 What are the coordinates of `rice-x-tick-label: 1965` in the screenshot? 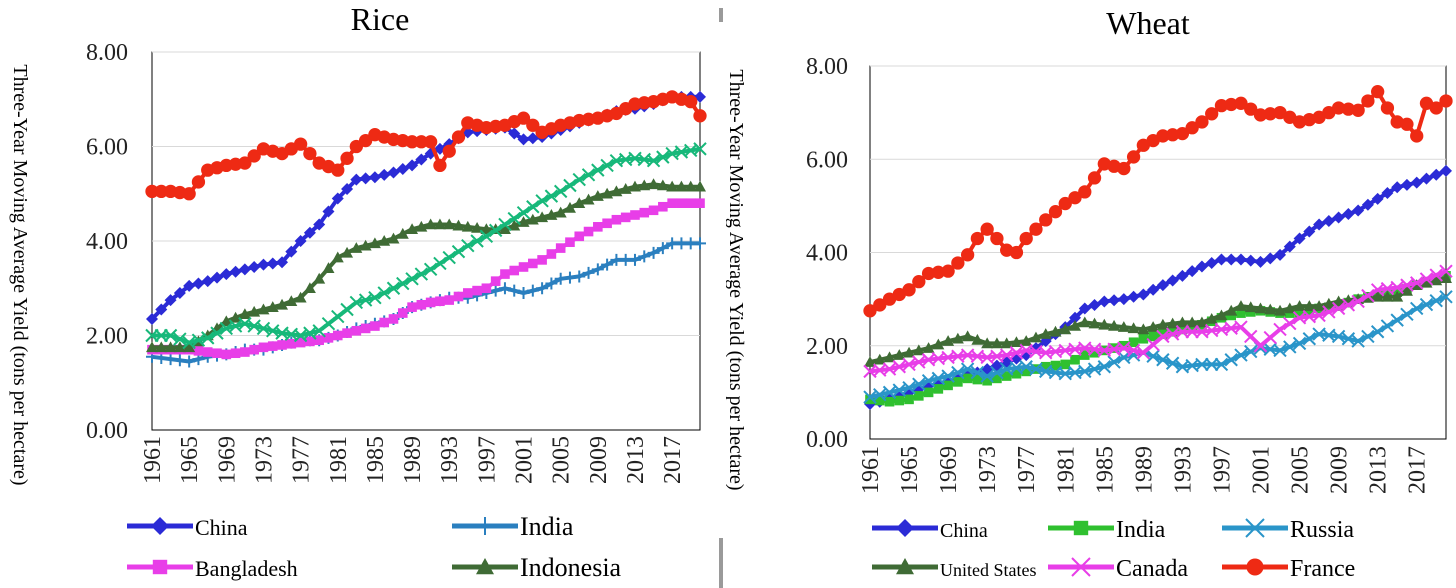 It's located at (190, 460).